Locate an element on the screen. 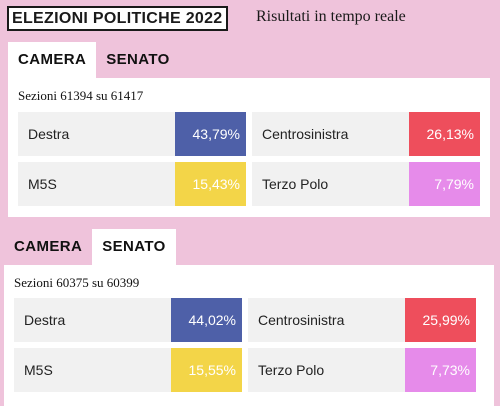  party-percentage: 25,99% is located at coordinates (440, 320).